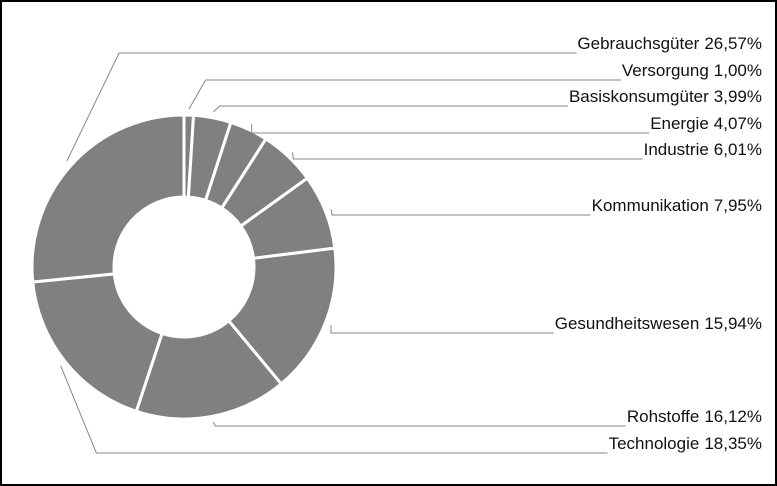 This screenshot has width=777, height=486. I want to click on slice-label: Energie 4,07%, so click(706, 123).